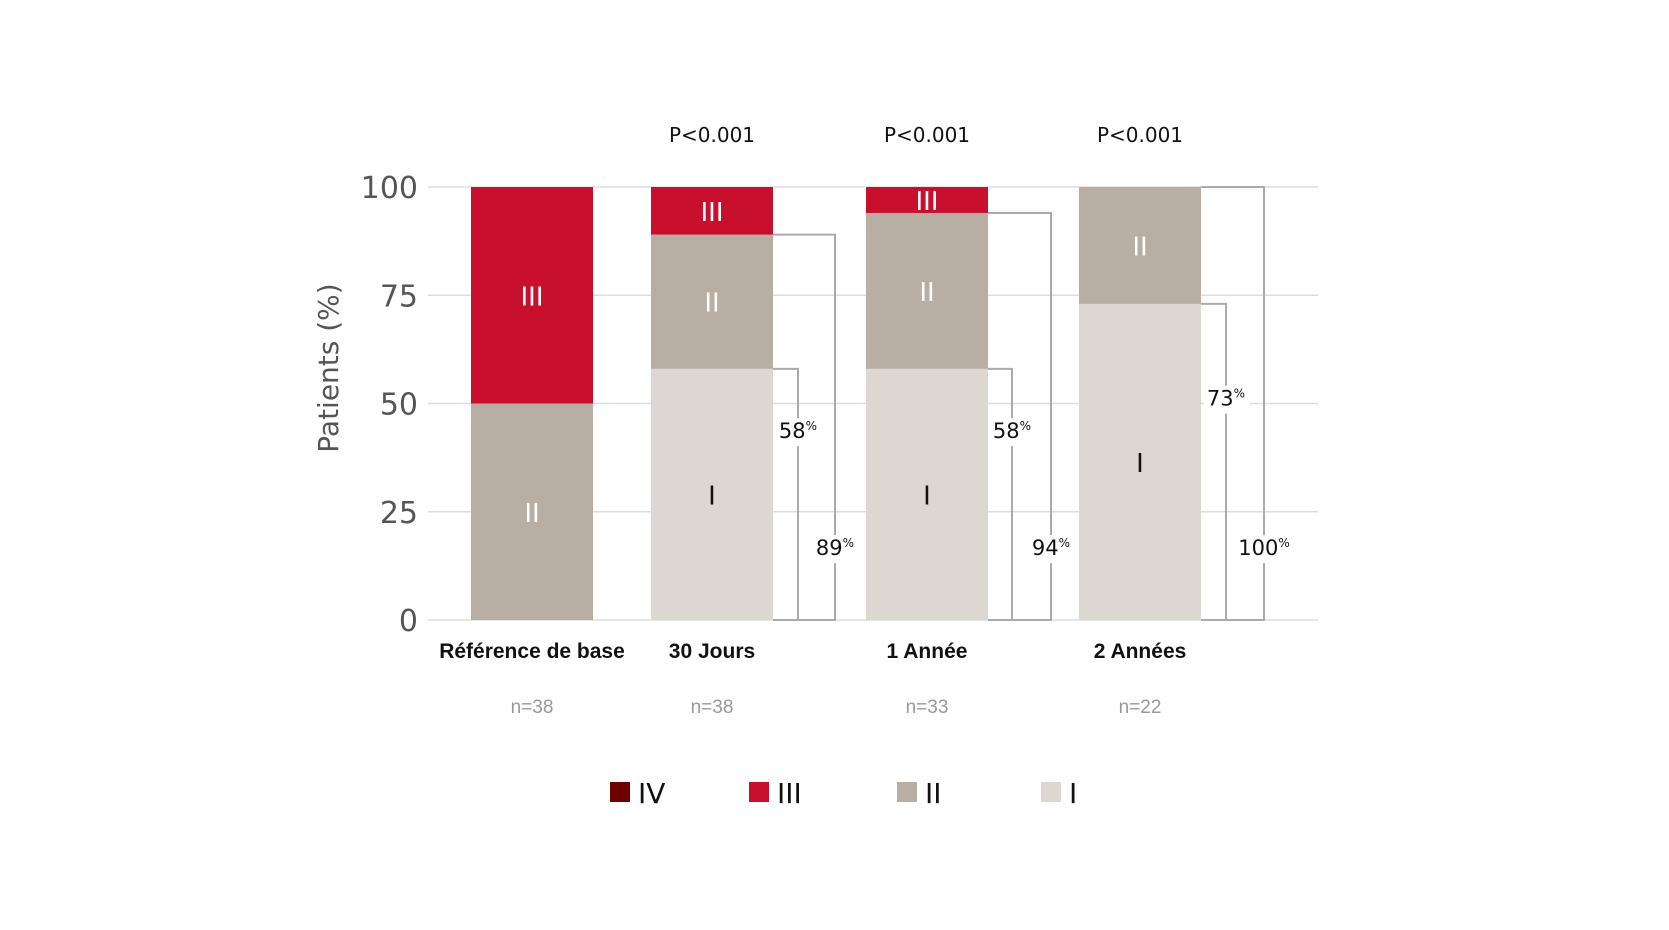 The height and width of the screenshot is (930, 1669). Describe the element at coordinates (399, 405) in the screenshot. I see `y-tick-label: 50` at that location.